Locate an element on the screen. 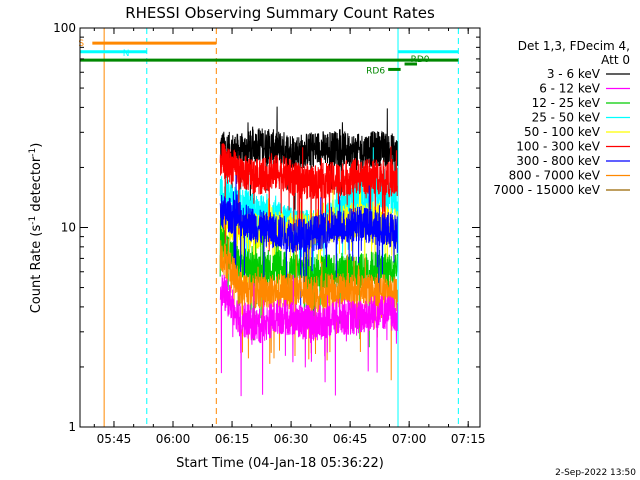 This screenshot has height=480, width=640. legend-label-3: 25 - 50 keV is located at coordinates (566, 118).